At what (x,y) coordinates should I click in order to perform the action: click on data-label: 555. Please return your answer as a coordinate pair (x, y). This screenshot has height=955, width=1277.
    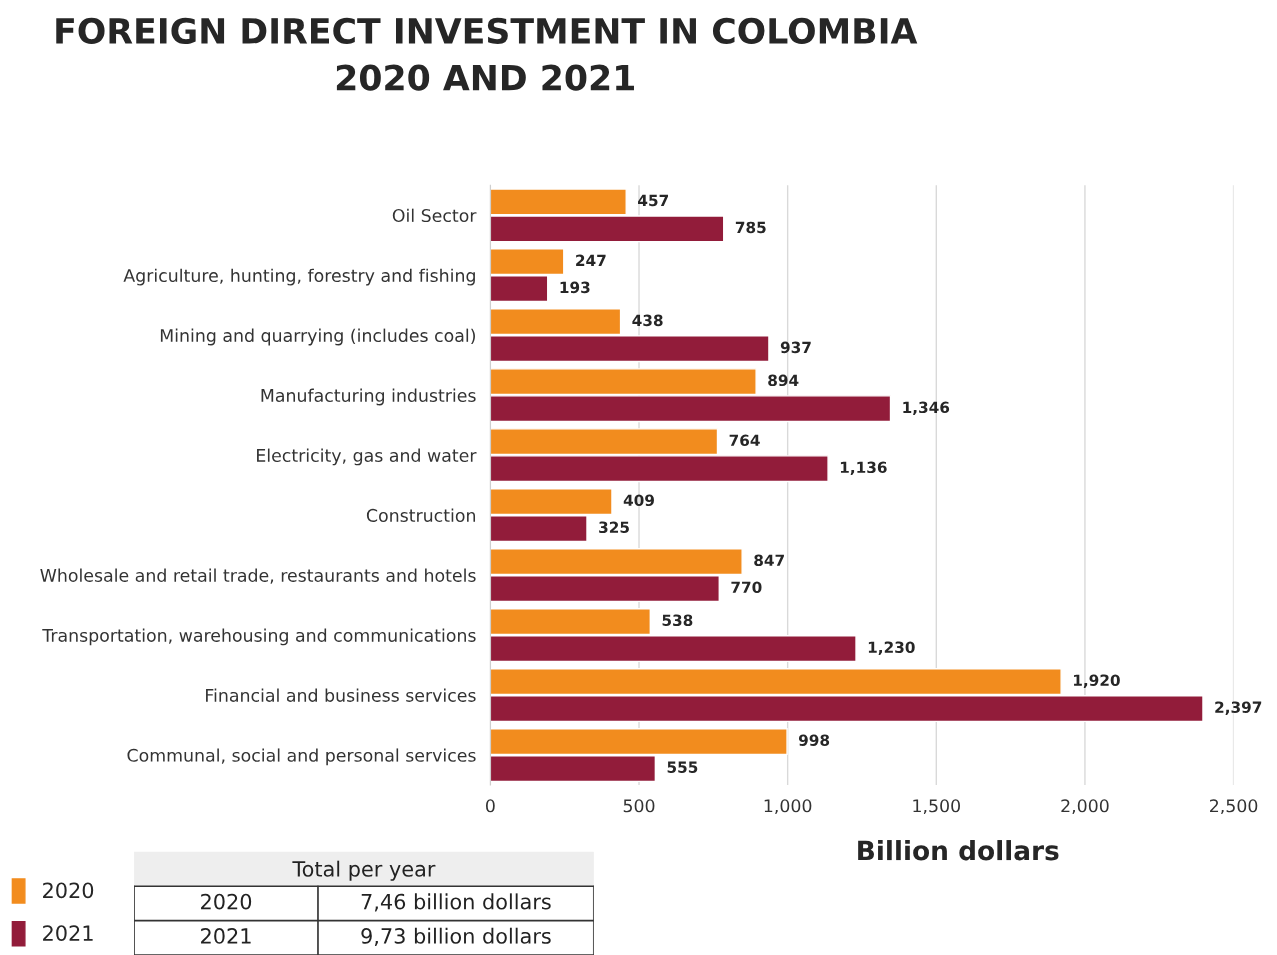
    Looking at the image, I should click on (682, 767).